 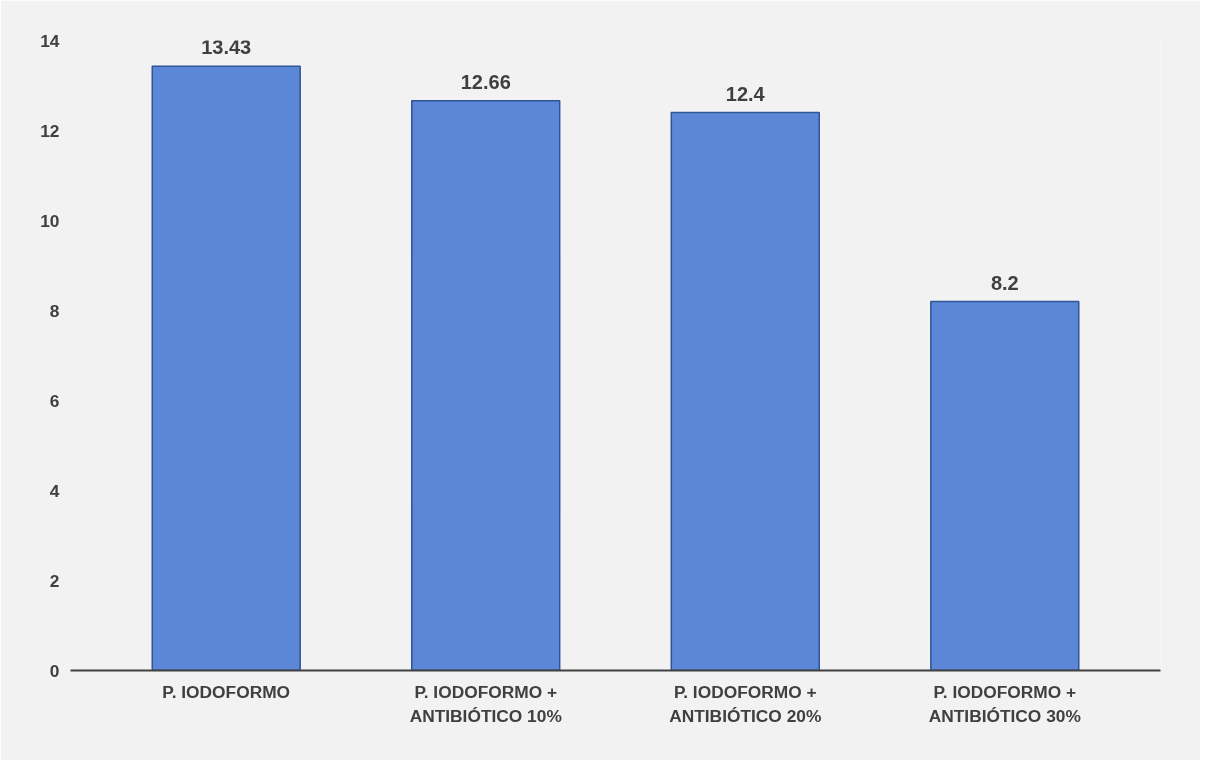 I want to click on data-label: 12.66, so click(x=485, y=81).